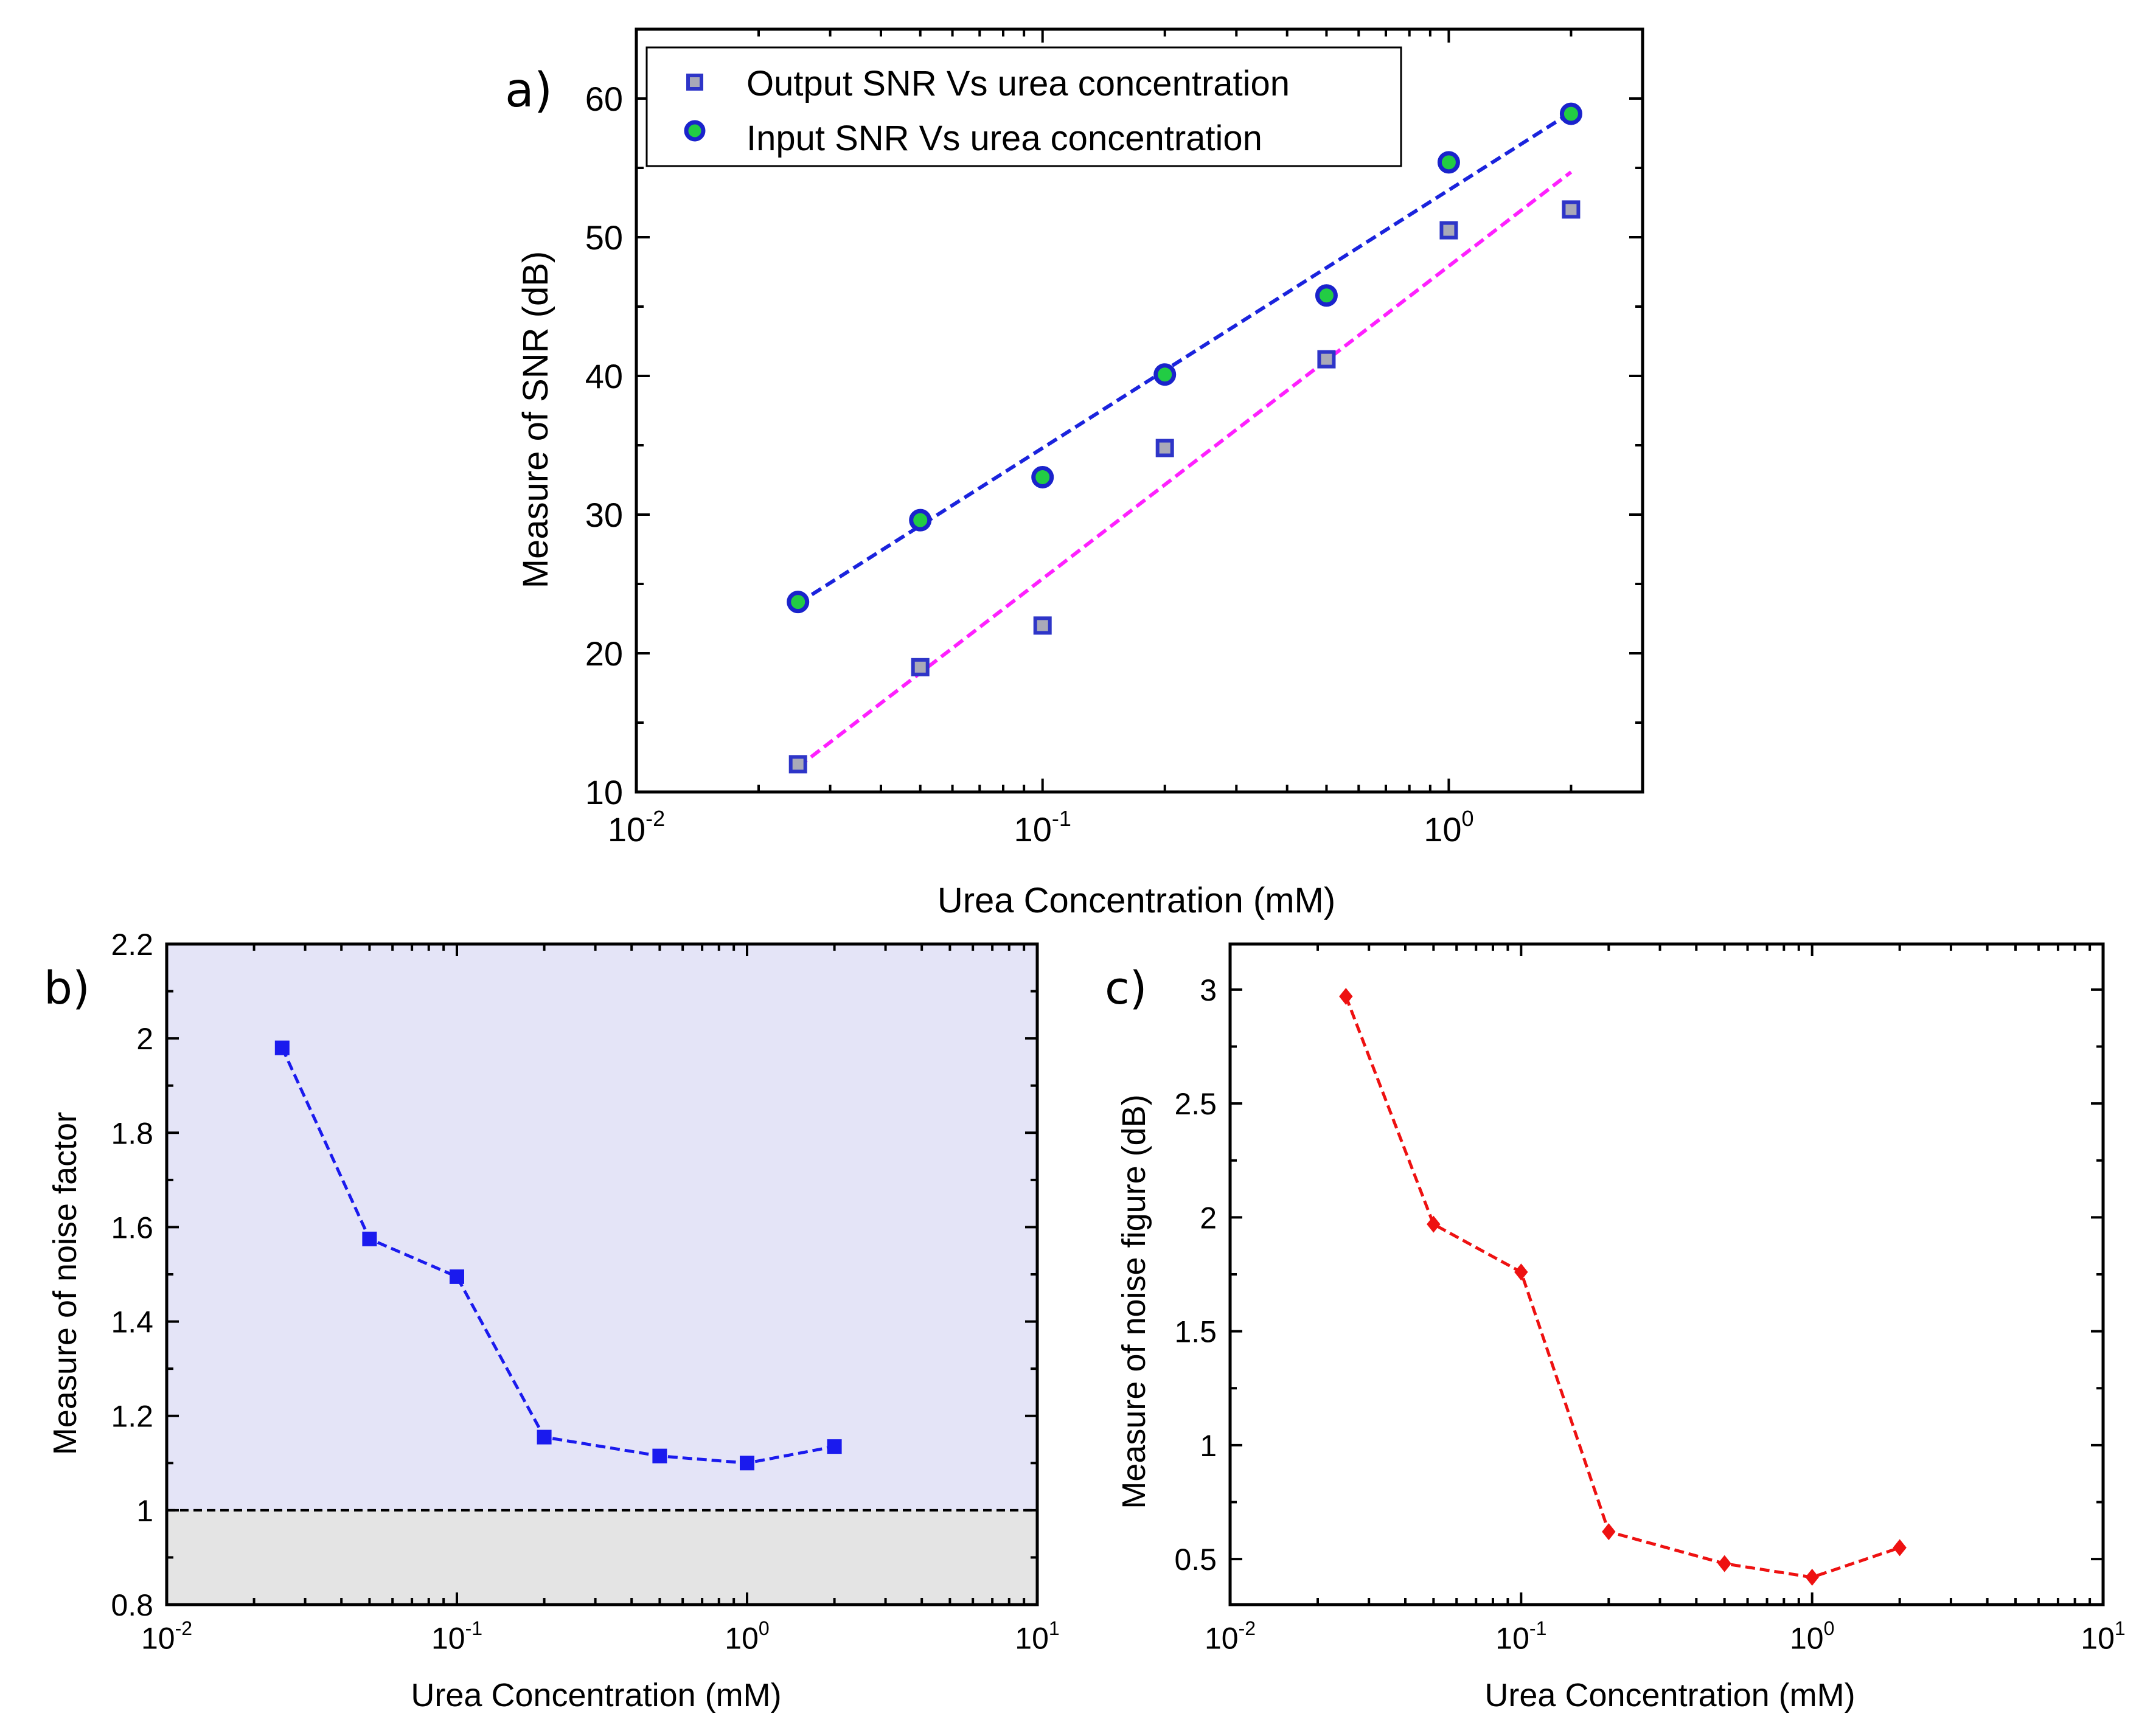 The image size is (2153, 1736). What do you see at coordinates (604, 99) in the screenshot?
I see `y-tick-label: 60` at bounding box center [604, 99].